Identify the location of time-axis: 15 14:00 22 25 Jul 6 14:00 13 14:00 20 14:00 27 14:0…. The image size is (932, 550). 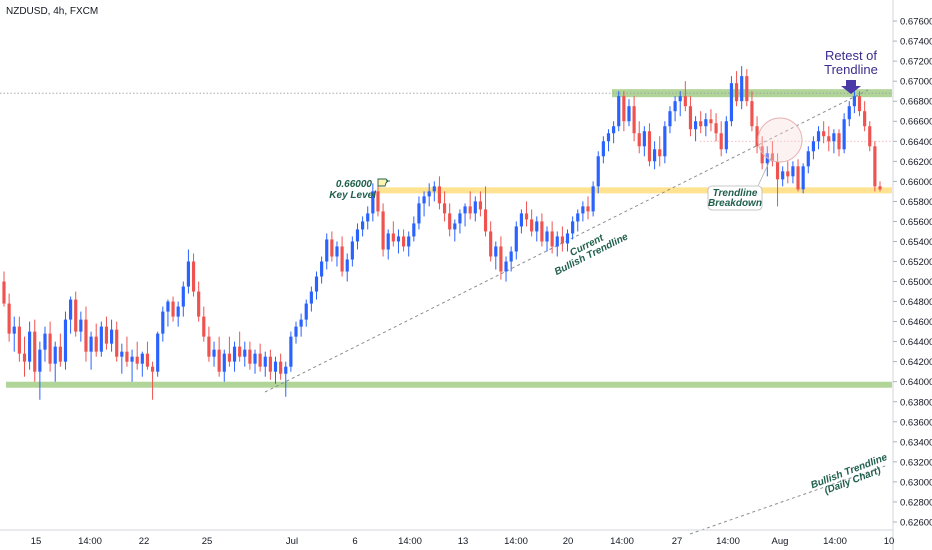
(463, 541).